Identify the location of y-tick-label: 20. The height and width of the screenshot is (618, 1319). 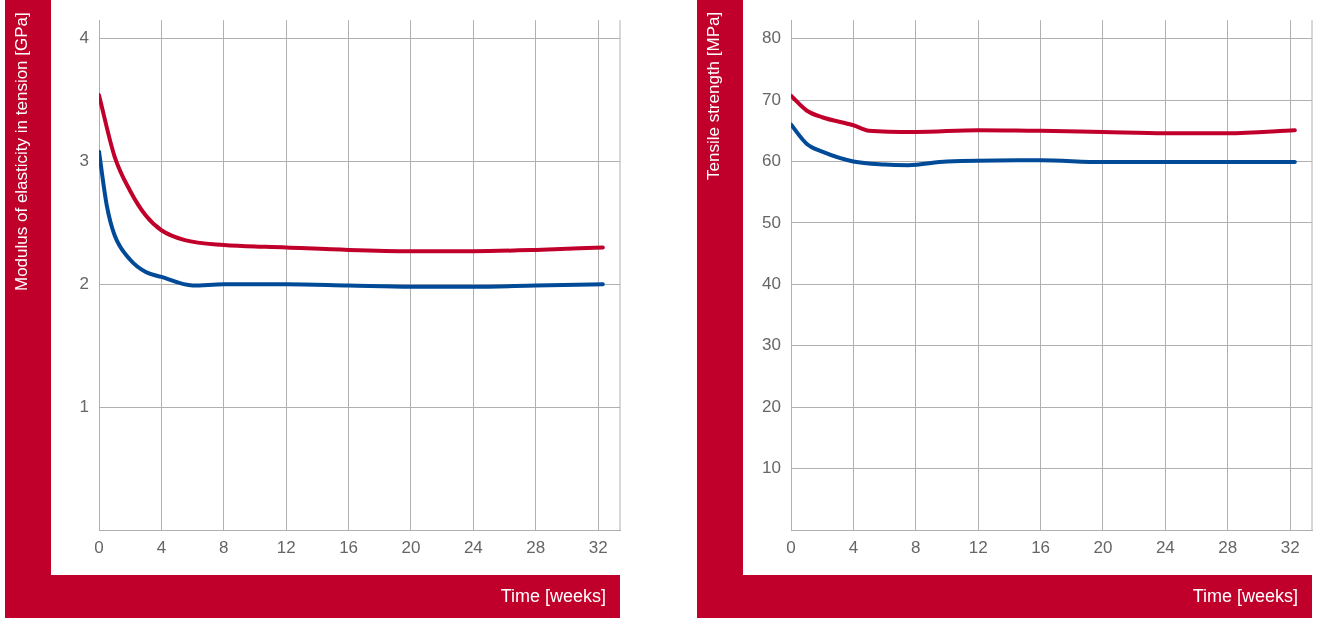
(771, 406).